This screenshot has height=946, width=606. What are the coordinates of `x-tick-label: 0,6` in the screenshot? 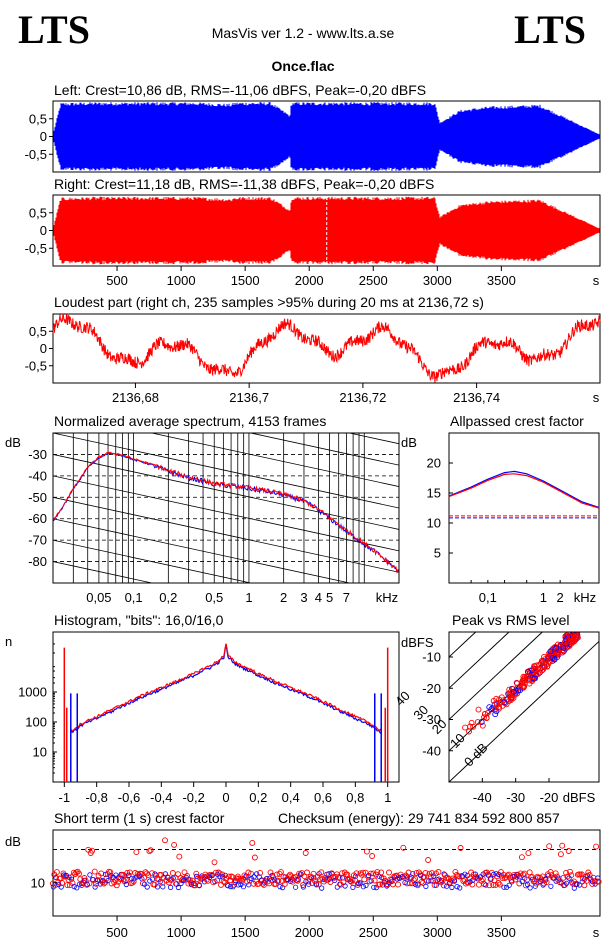 It's located at (323, 797).